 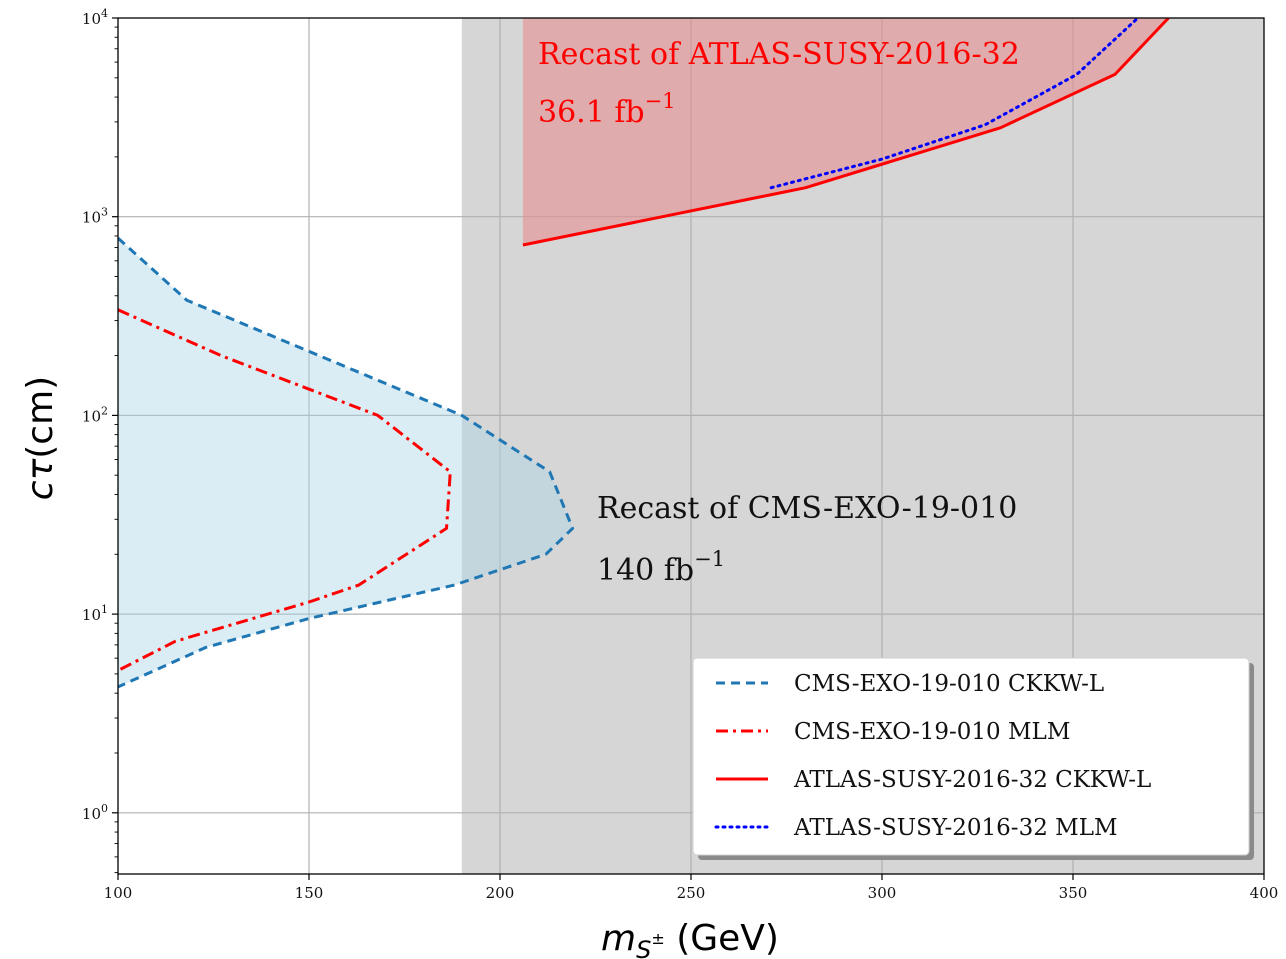 What do you see at coordinates (660, 101) in the screenshot?
I see `annotation-atlas-lumi-exp: −1` at bounding box center [660, 101].